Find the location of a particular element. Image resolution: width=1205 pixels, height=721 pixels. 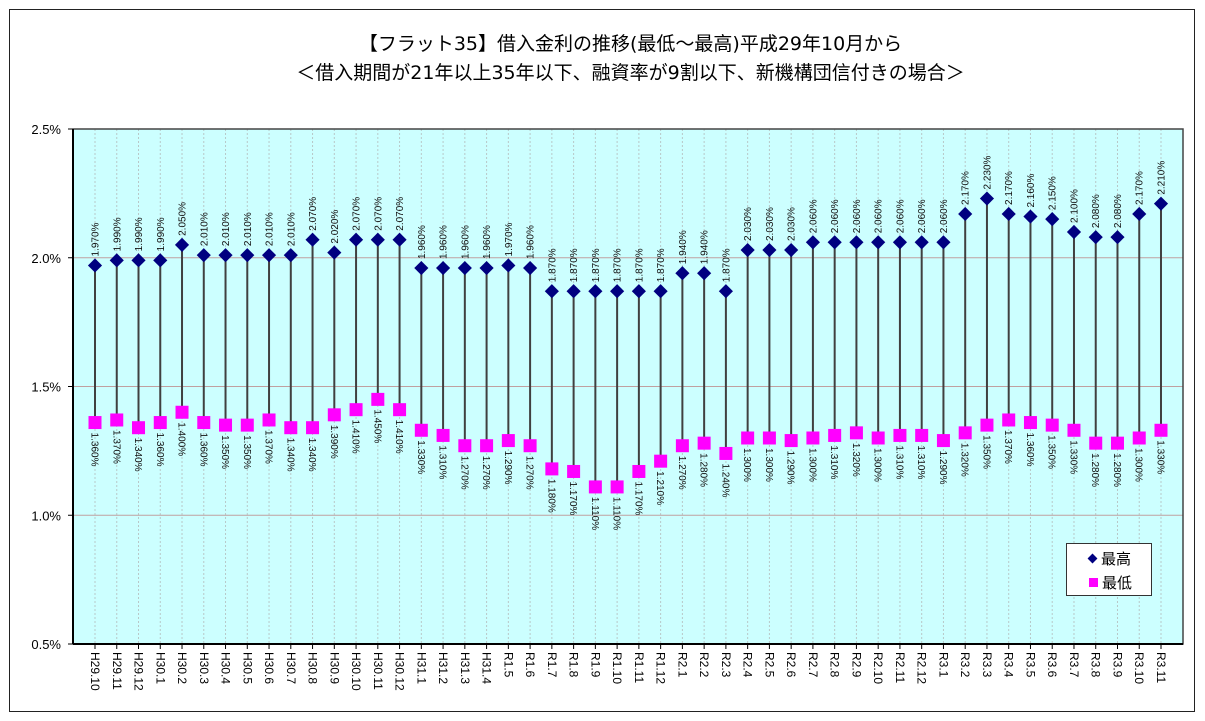

min-data-label: 1.290% is located at coordinates (507, 468).